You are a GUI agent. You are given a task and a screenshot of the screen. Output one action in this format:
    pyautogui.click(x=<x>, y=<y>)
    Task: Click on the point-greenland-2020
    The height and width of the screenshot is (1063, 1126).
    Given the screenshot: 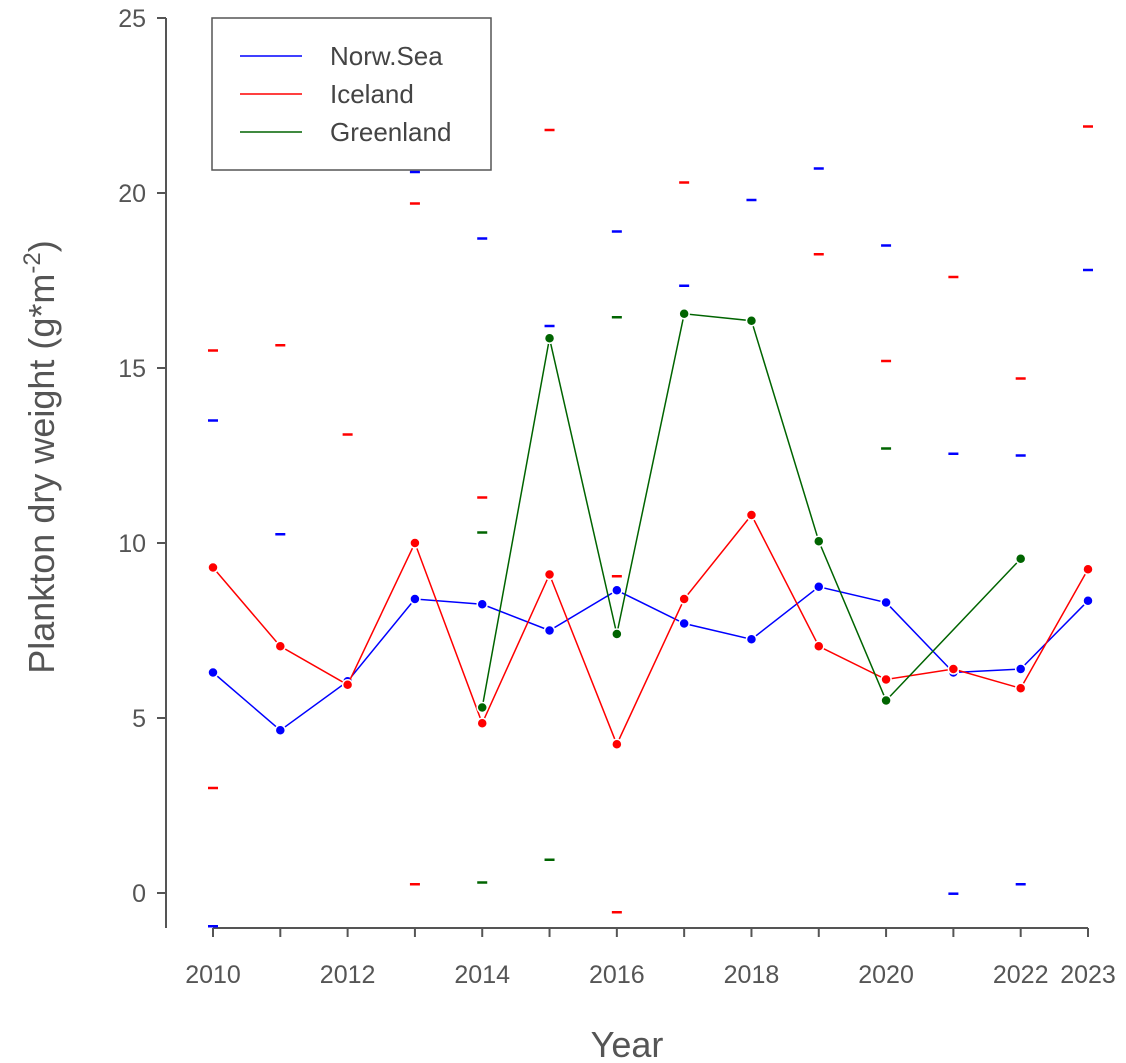 What is the action you would take?
    pyautogui.click(x=886, y=700)
    